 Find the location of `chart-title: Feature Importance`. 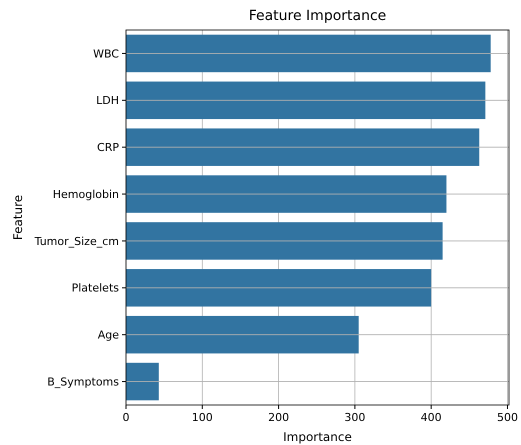

chart-title: Feature Importance is located at coordinates (317, 16).